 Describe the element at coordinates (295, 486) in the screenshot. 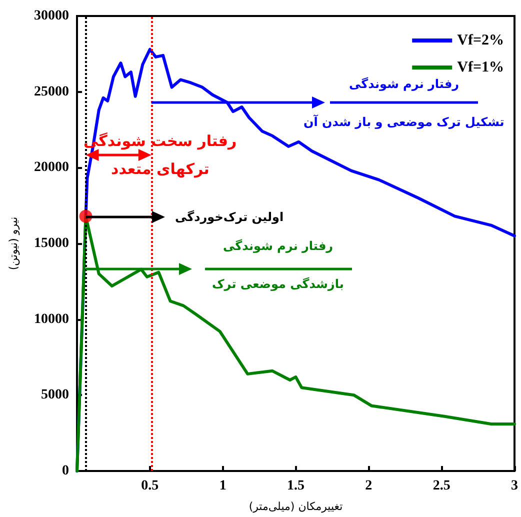

I see `x-tick-label: 1.5` at that location.